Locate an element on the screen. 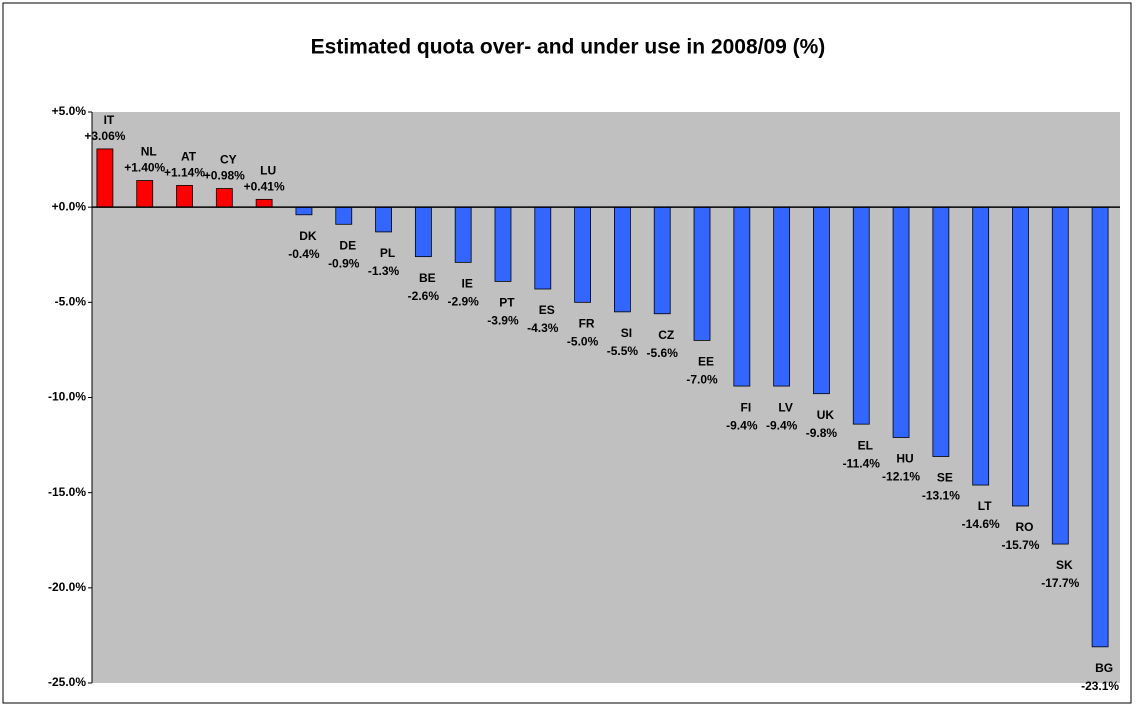 The height and width of the screenshot is (712, 1136). y-tick-label: -25.0% is located at coordinates (67, 682).